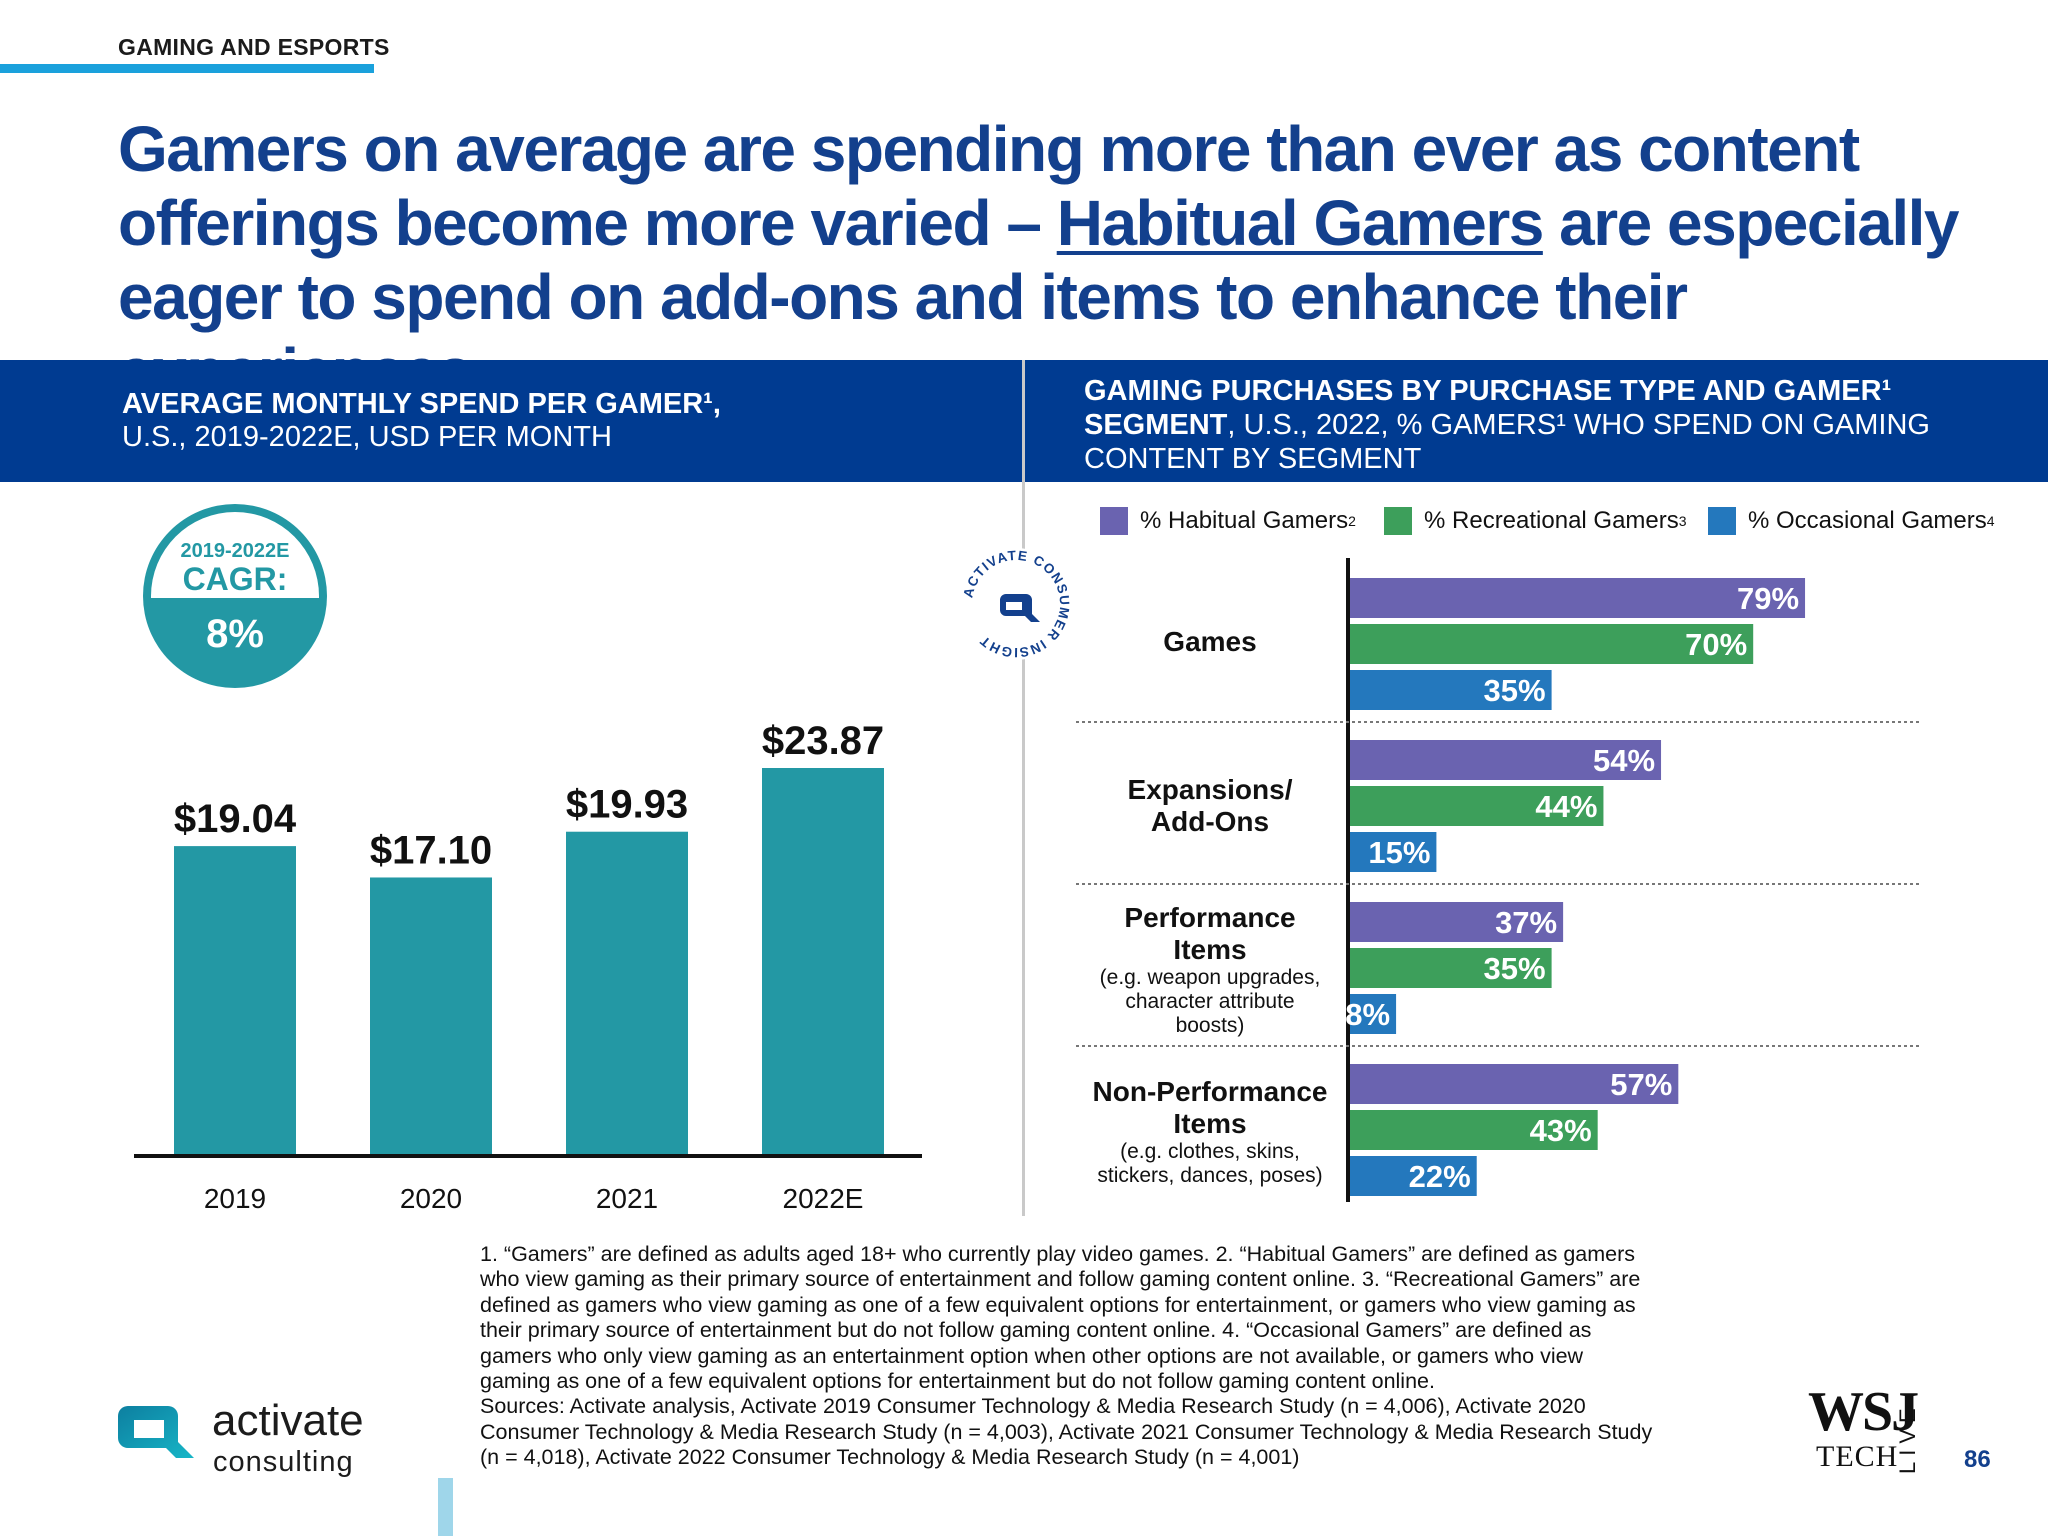 This screenshot has height=1536, width=2048. What do you see at coordinates (156, 1432) in the screenshot?
I see `activate-logo-icon` at bounding box center [156, 1432].